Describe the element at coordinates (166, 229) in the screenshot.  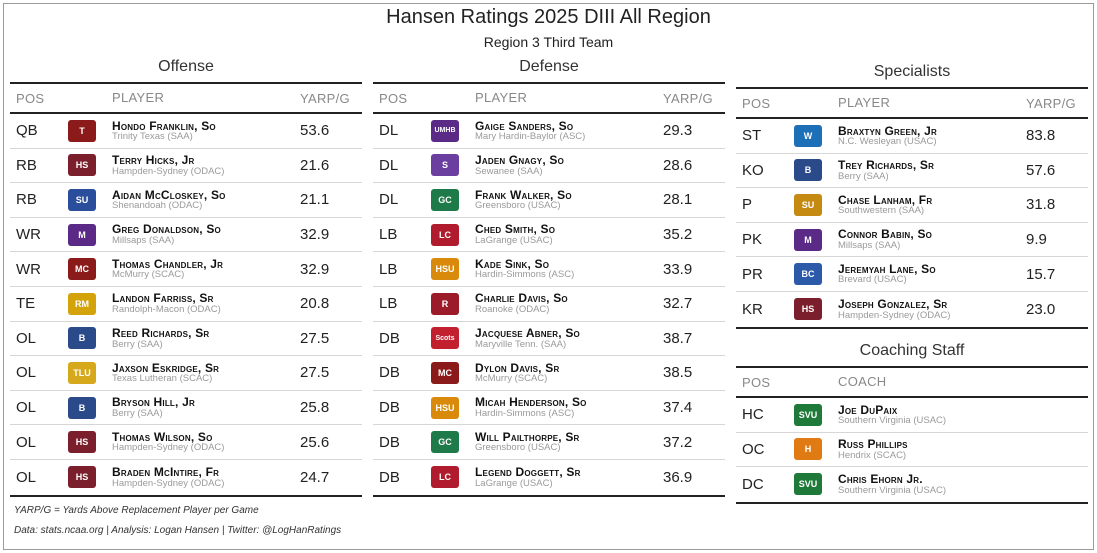
I see `player-name: Greg Donaldson, So` at that location.